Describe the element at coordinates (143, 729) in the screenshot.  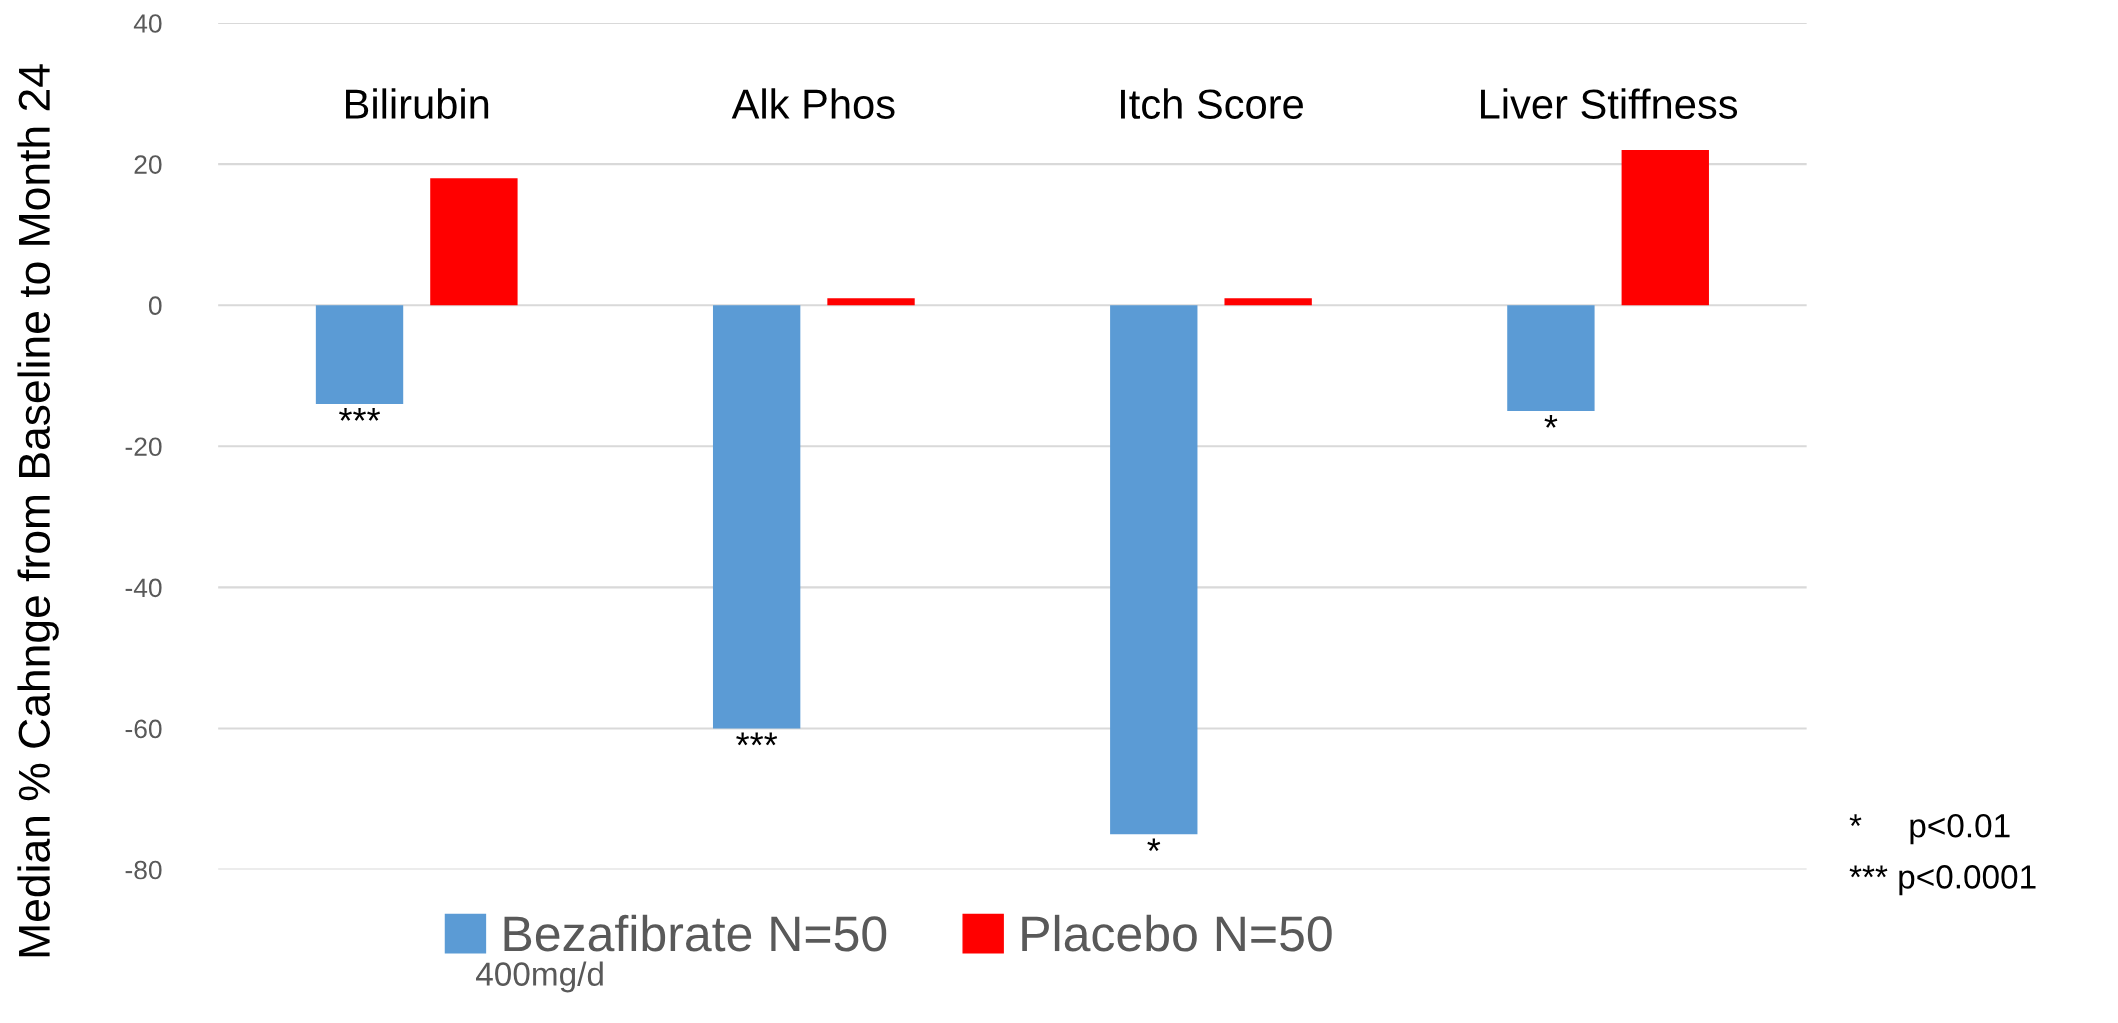
I see `y-tick-label: -60` at that location.